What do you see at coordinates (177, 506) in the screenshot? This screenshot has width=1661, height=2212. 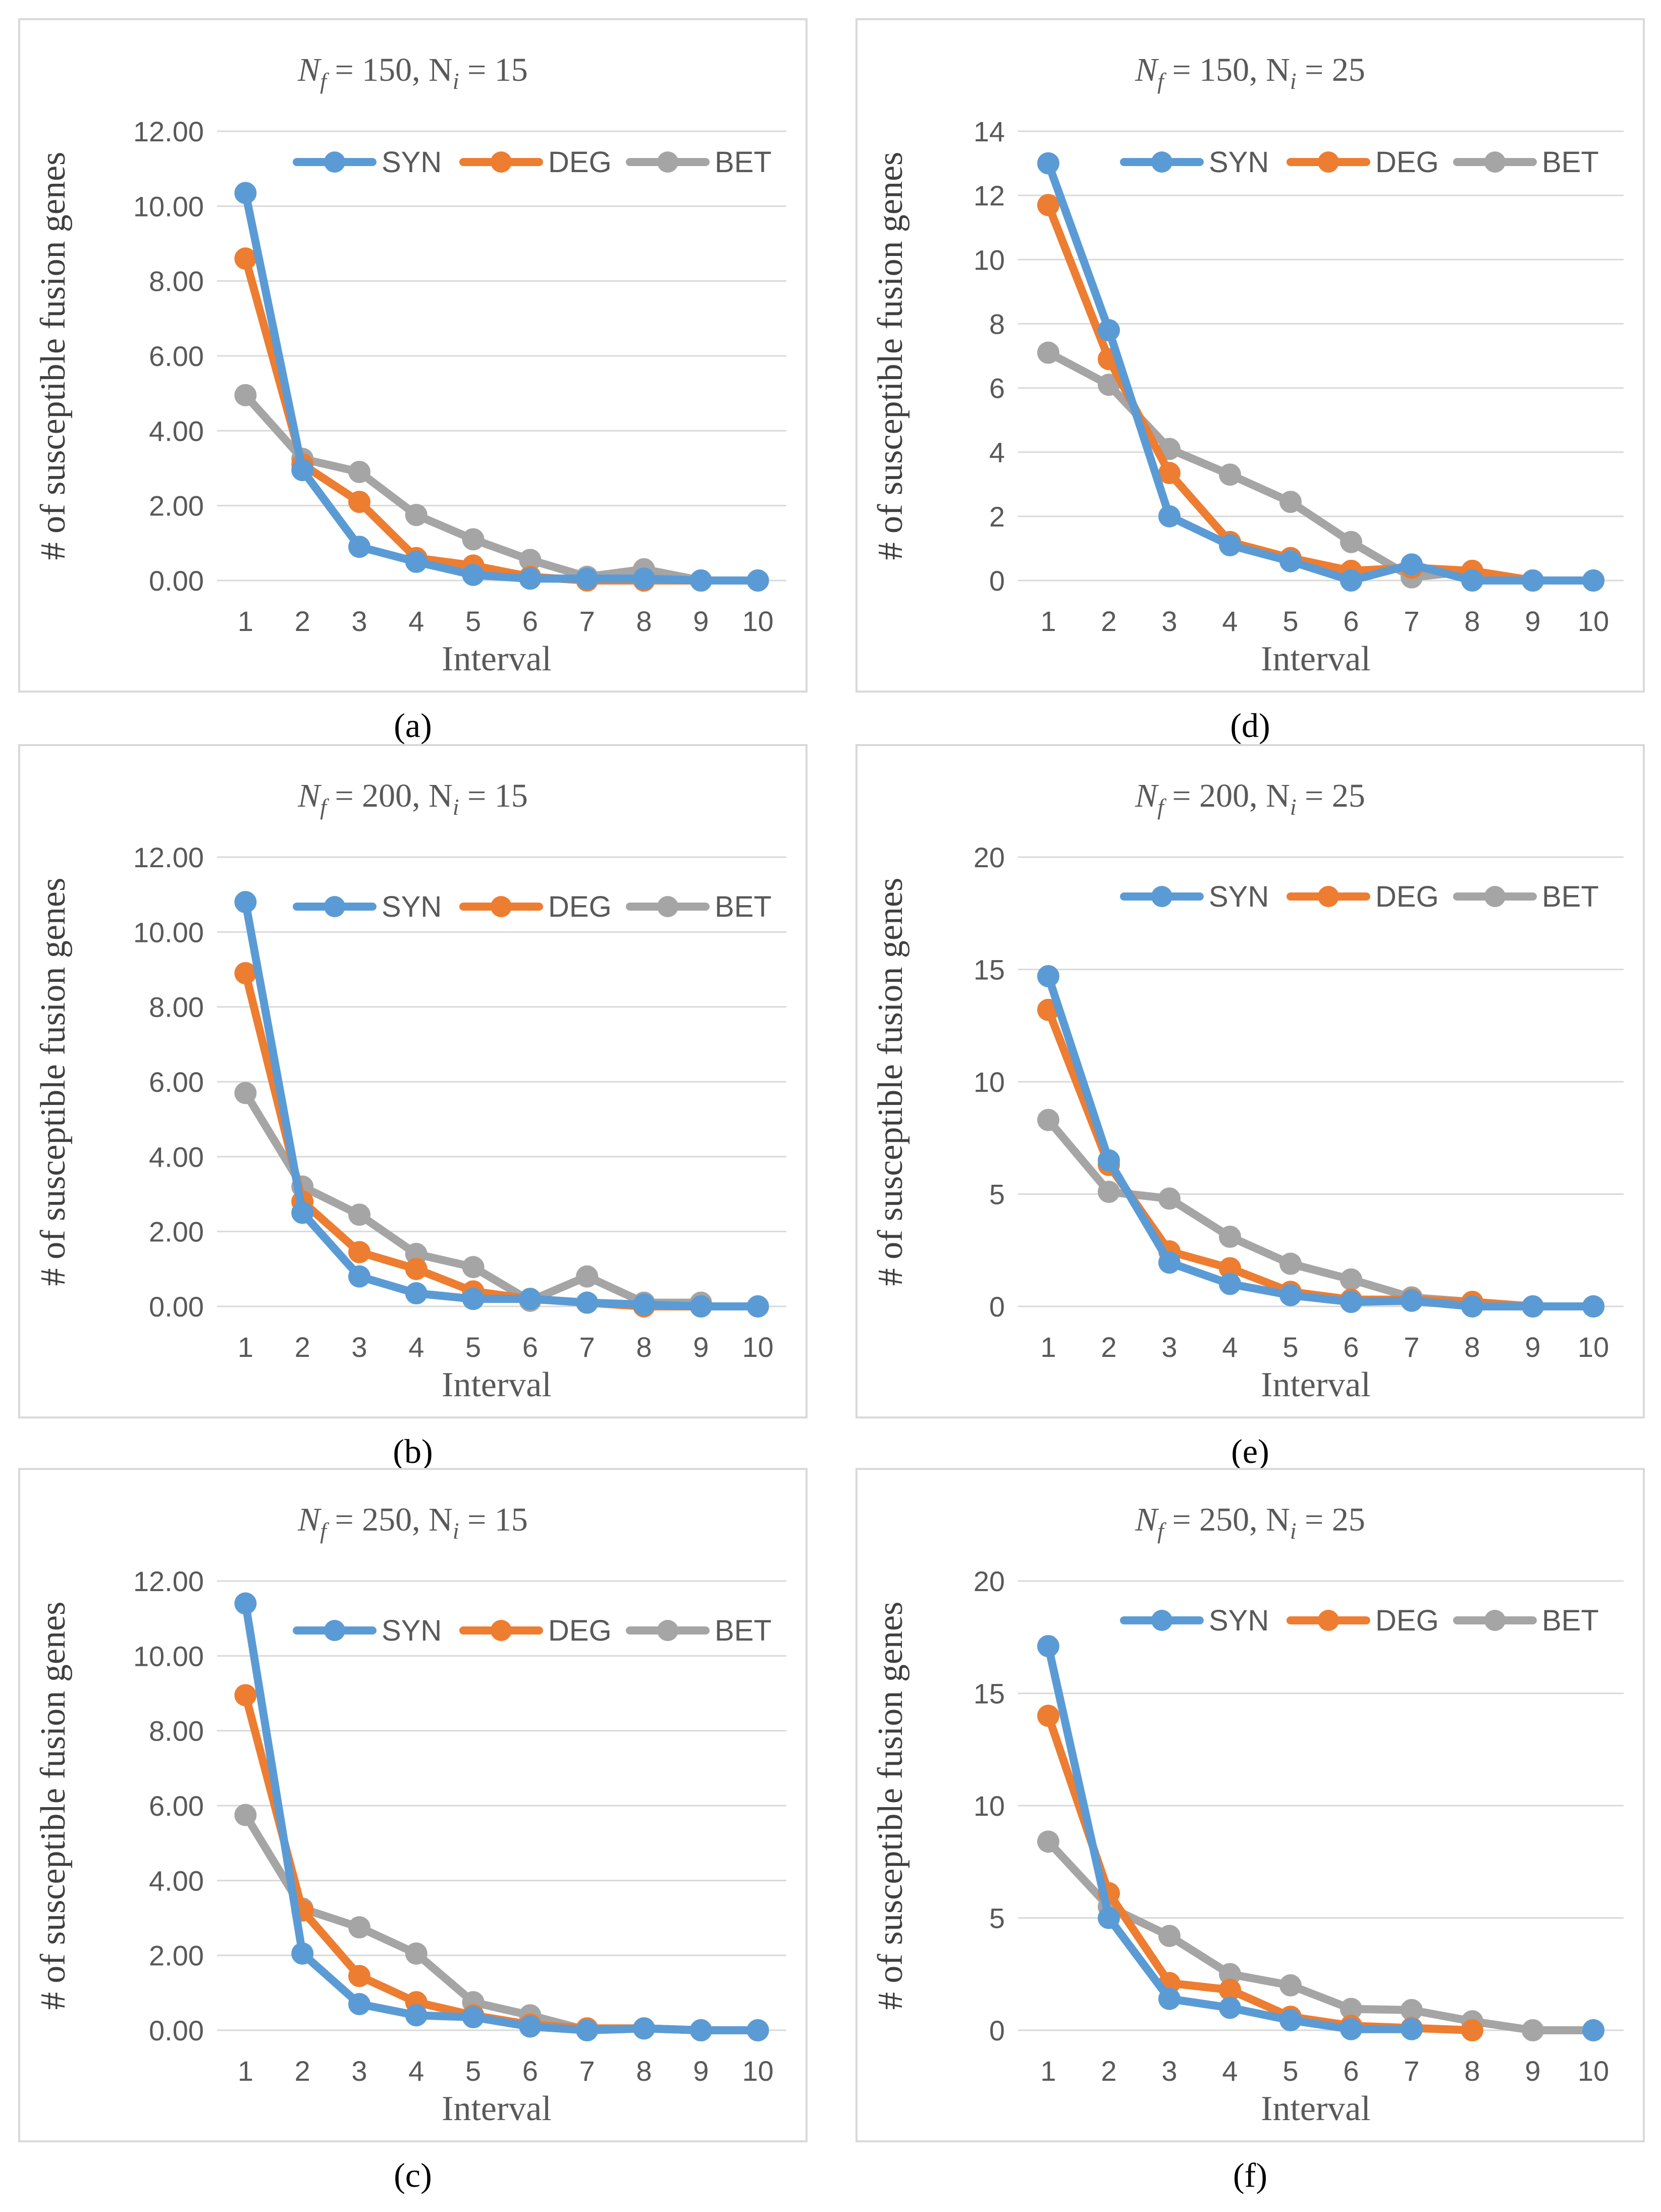 I see `y-tick-label: 2.00` at bounding box center [177, 506].